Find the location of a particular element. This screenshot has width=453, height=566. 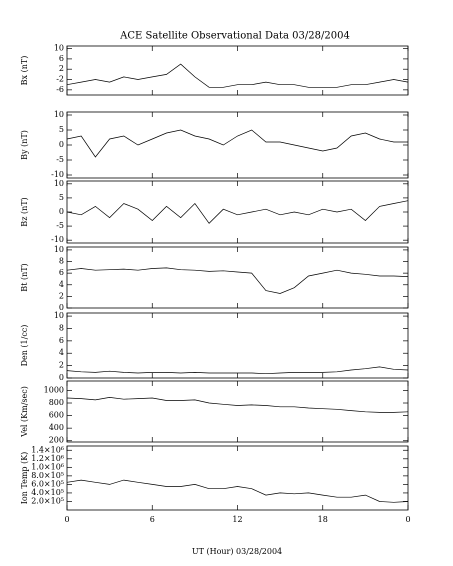

y-axis-label: Ion Temp (K) is located at coordinates (24, 478).